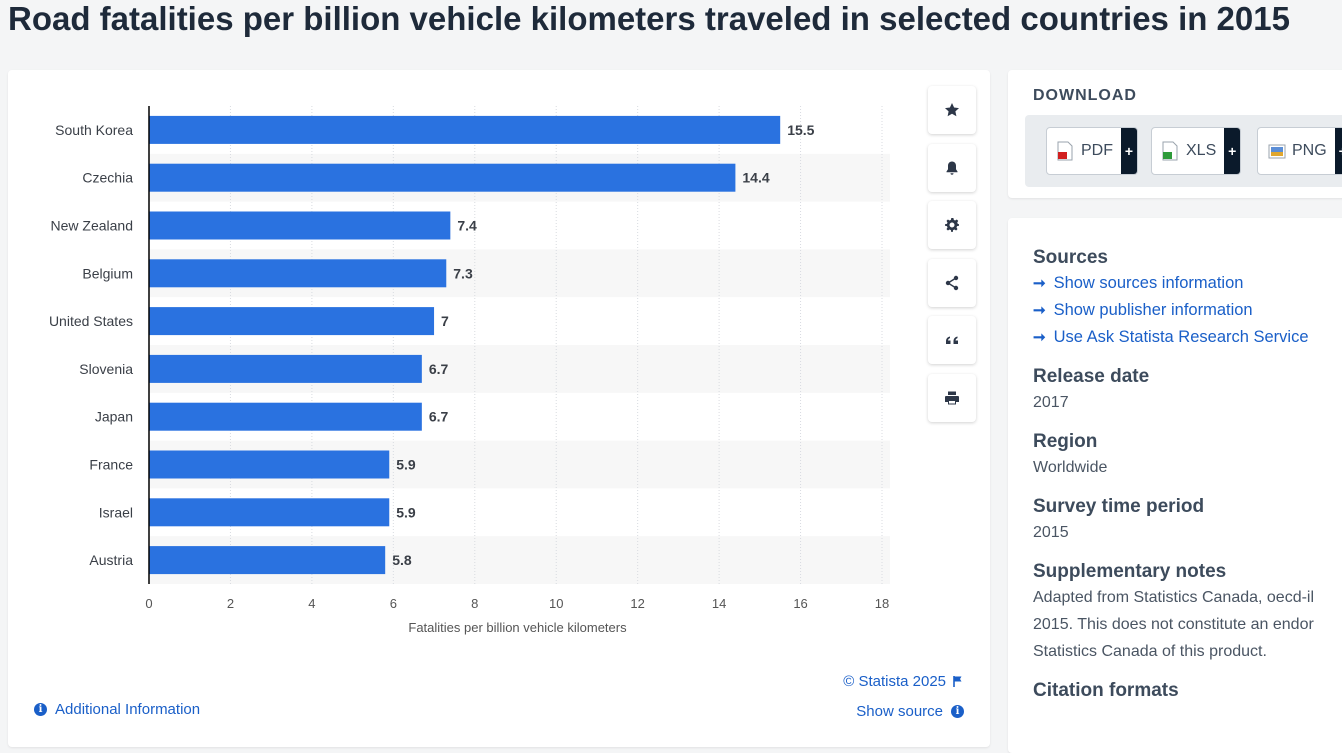  What do you see at coordinates (899, 711) in the screenshot?
I see `show-source-label: Show source` at bounding box center [899, 711].